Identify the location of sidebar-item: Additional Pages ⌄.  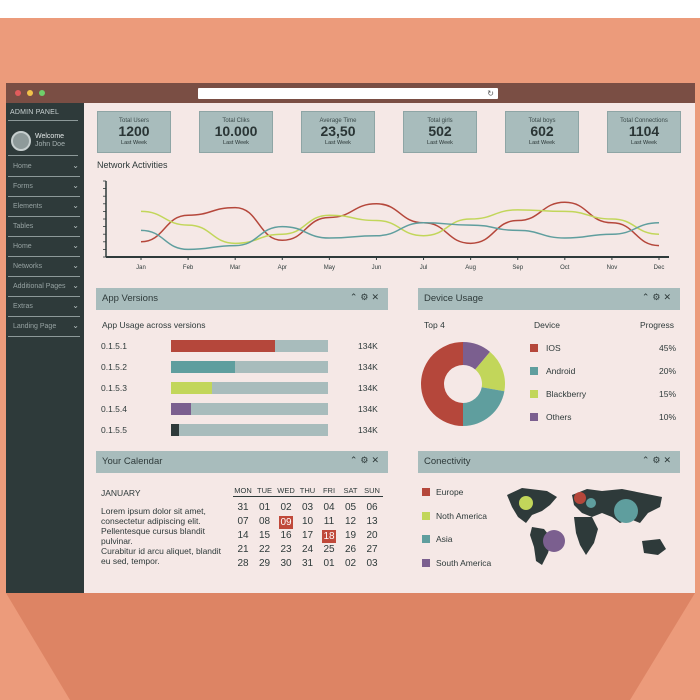
(44, 287).